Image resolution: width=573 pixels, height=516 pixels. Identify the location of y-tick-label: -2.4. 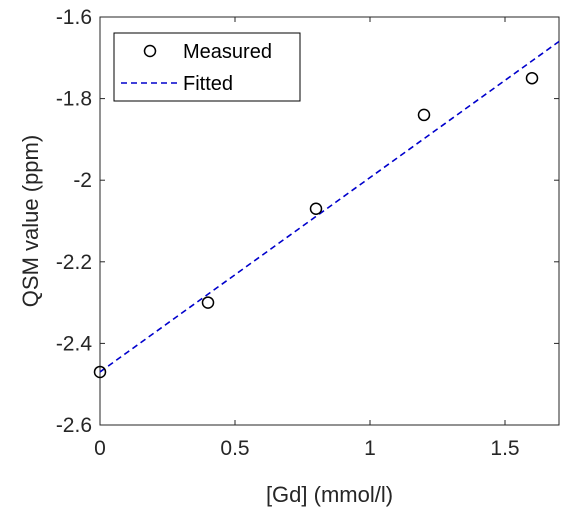
(74, 343).